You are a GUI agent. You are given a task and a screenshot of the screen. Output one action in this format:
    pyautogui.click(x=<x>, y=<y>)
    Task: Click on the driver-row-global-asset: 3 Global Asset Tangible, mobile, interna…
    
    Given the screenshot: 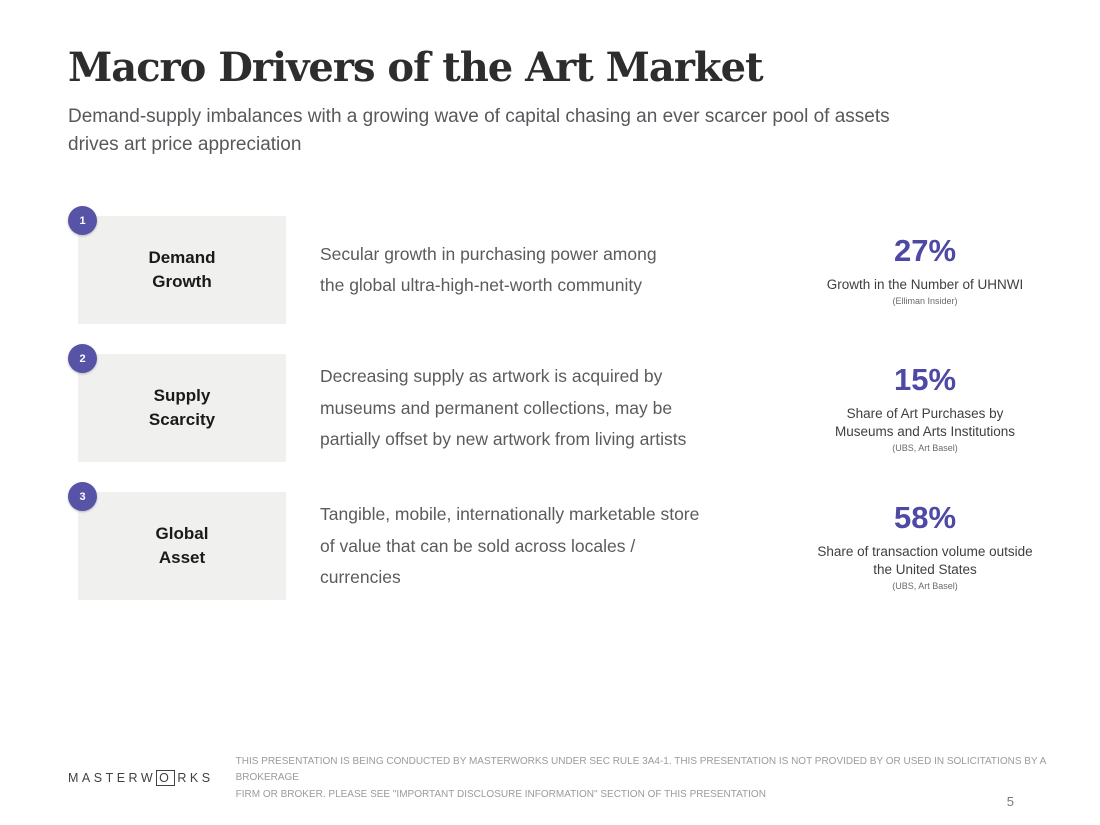 What is the action you would take?
    pyautogui.click(x=564, y=541)
    